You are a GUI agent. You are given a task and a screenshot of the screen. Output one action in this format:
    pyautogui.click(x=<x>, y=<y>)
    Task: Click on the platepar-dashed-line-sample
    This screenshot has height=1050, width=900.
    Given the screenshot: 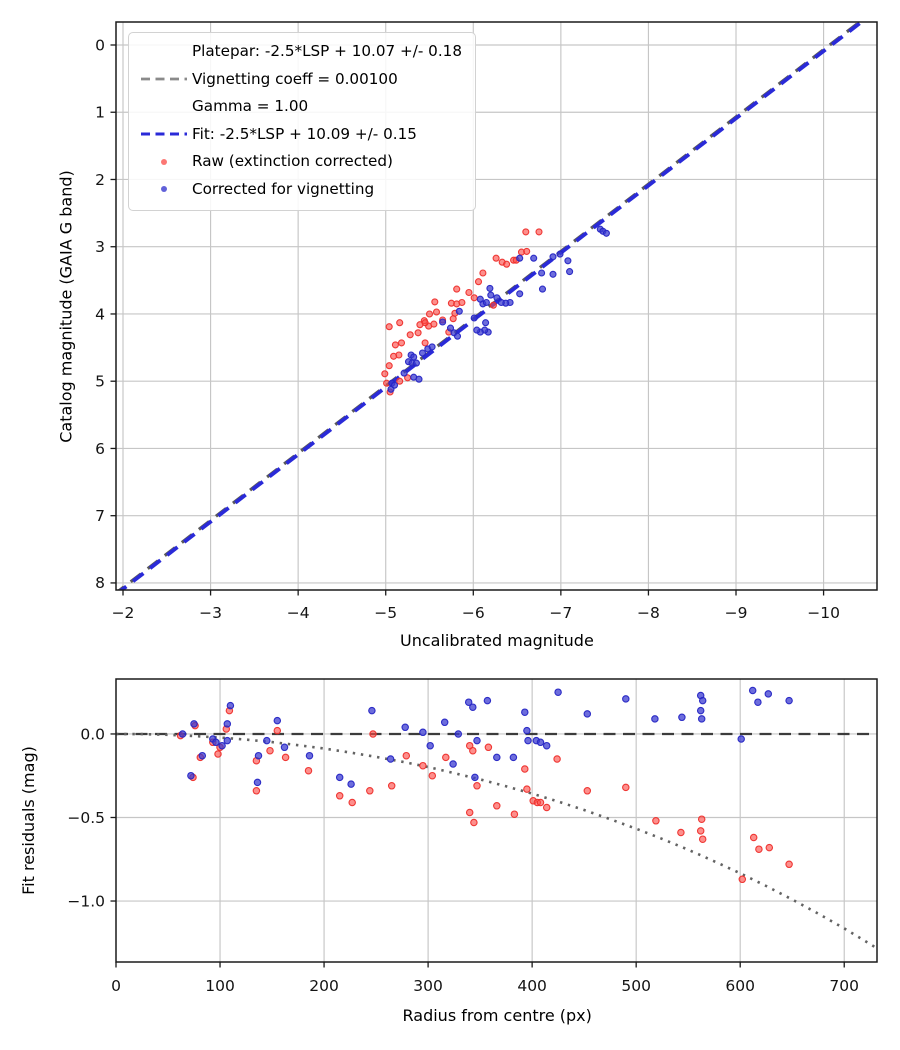 What is the action you would take?
    pyautogui.click(x=164, y=79)
    